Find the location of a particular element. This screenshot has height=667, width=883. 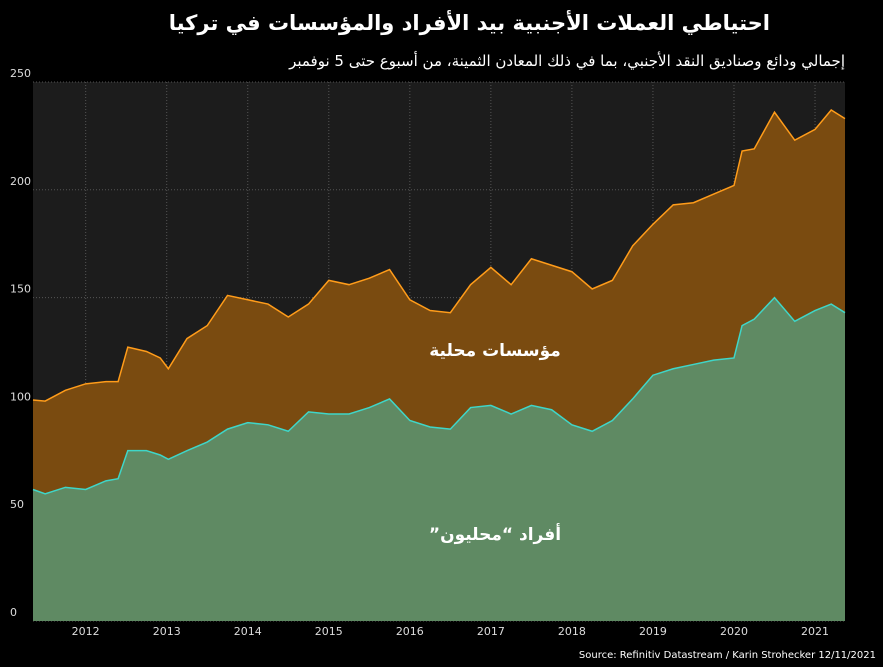

y-tick-label: 200 is located at coordinates (20, 181).